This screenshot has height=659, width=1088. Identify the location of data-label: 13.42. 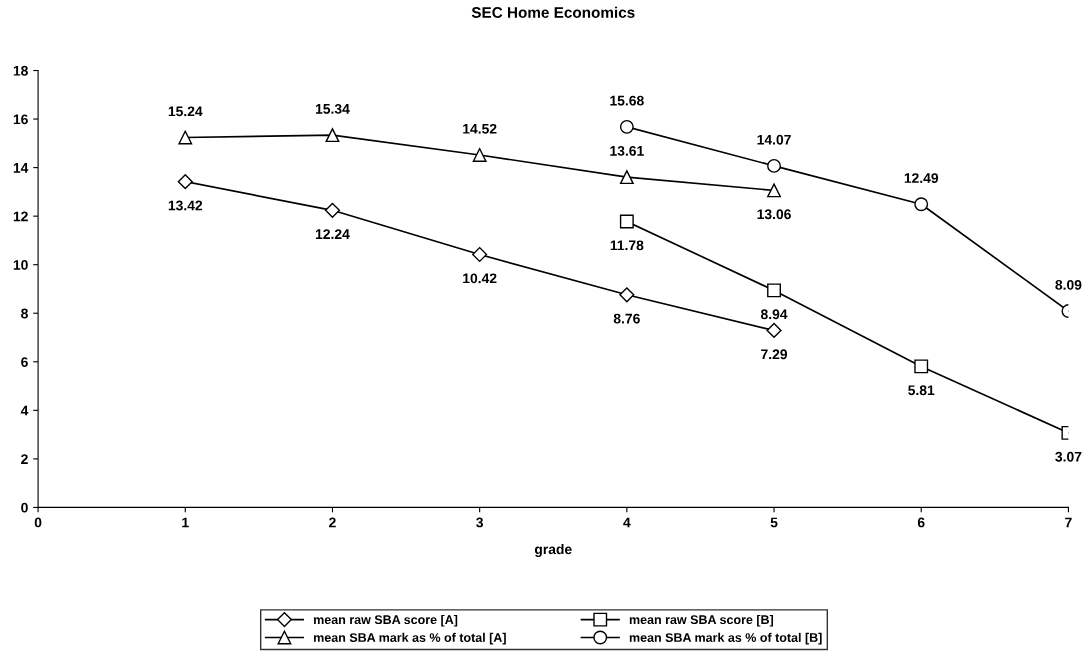
(185, 205).